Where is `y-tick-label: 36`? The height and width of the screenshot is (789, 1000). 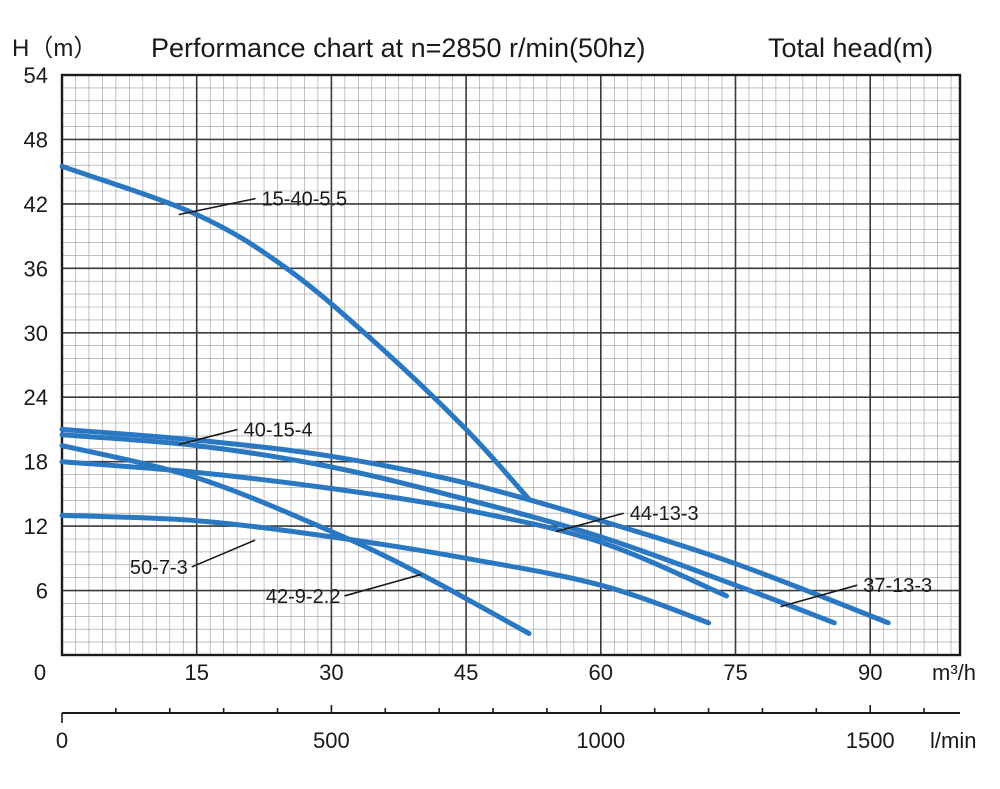
y-tick-label: 36 is located at coordinates (36, 268).